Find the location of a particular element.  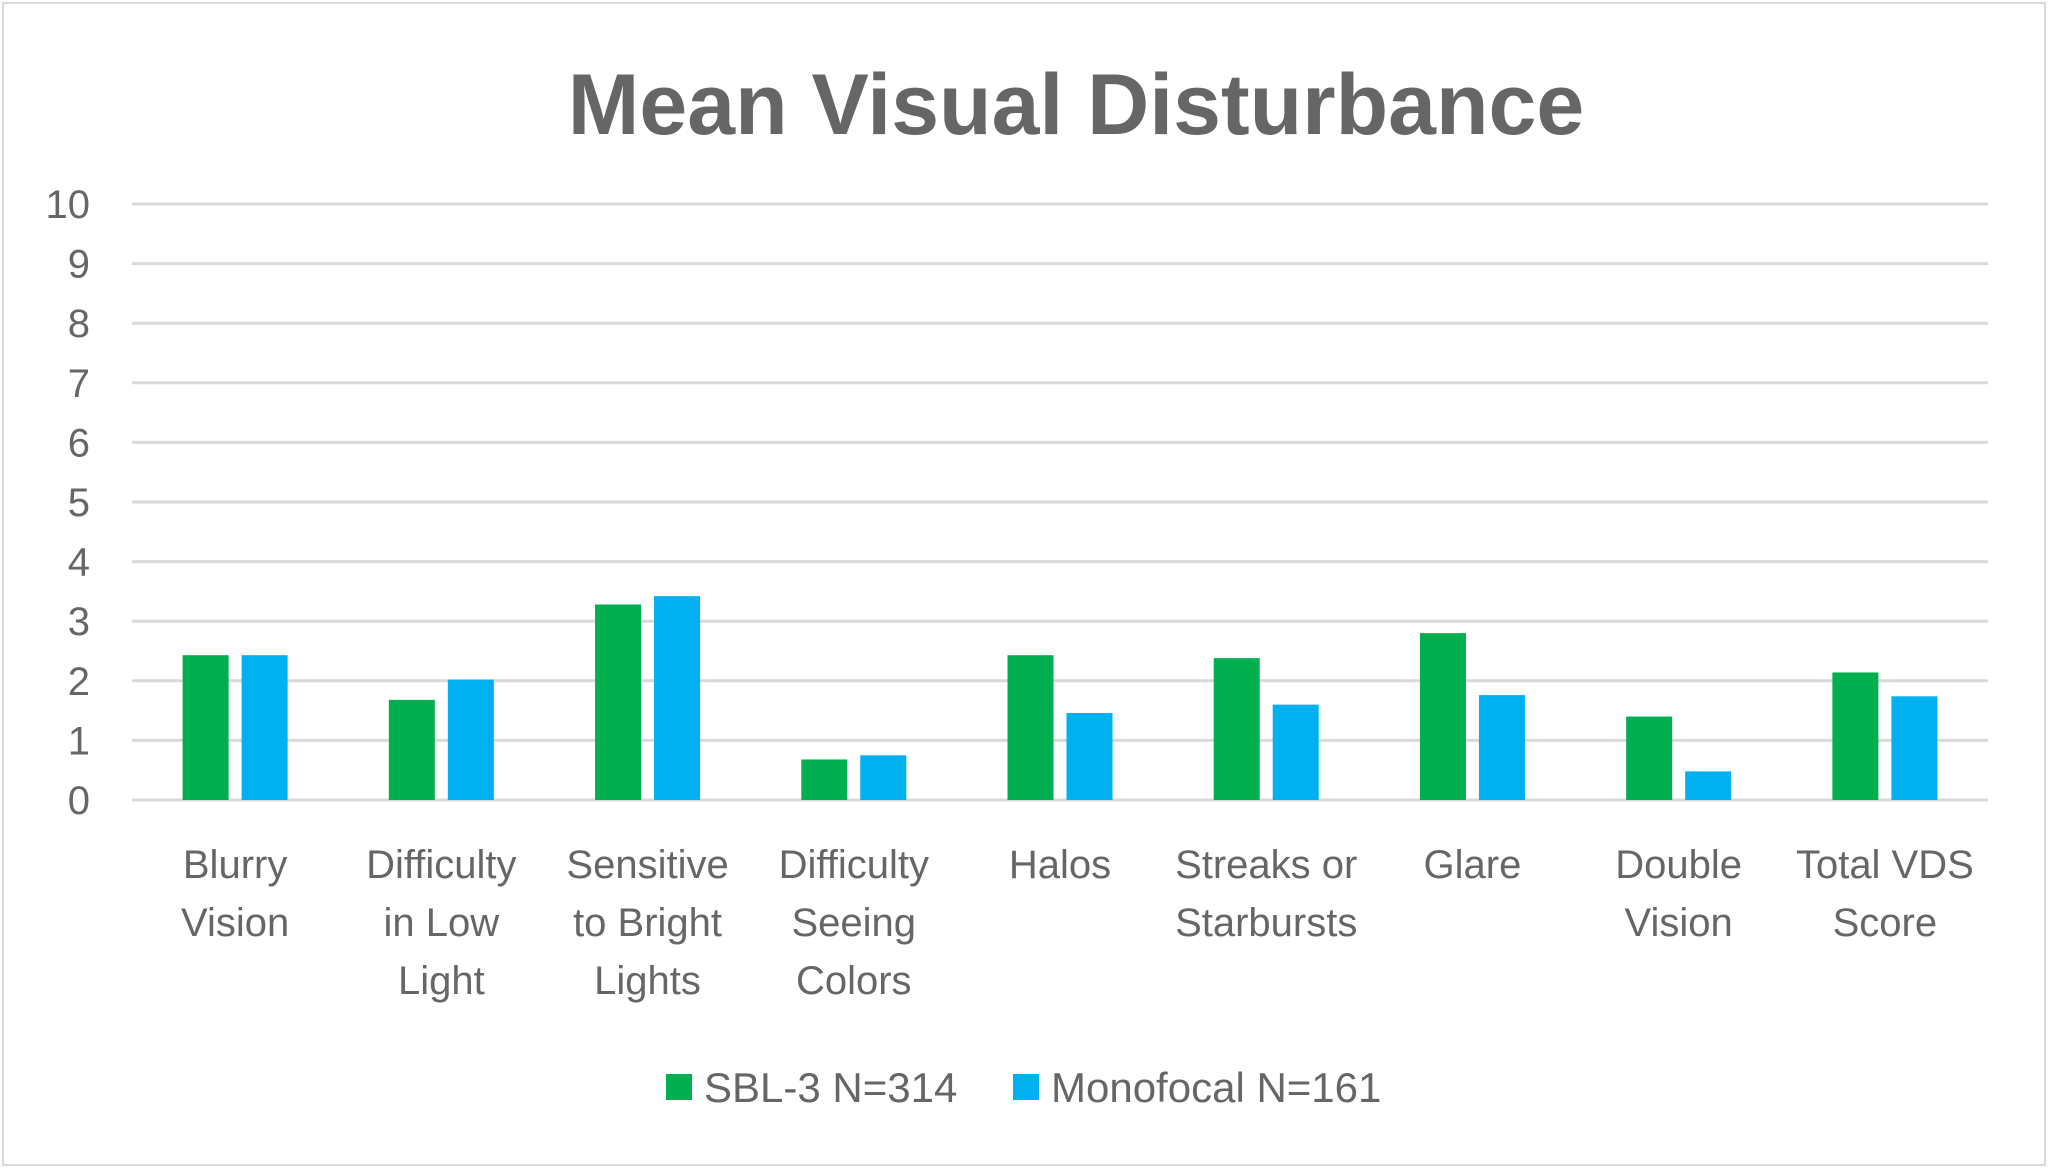

y-tick-label: 6 is located at coordinates (79, 443).